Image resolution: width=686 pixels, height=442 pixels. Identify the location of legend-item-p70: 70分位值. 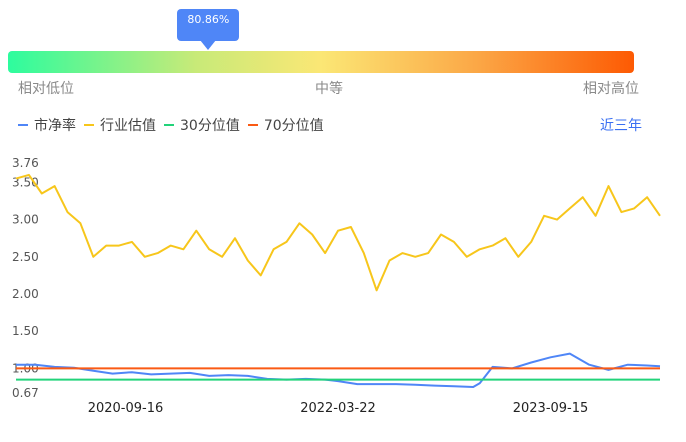
(285, 125).